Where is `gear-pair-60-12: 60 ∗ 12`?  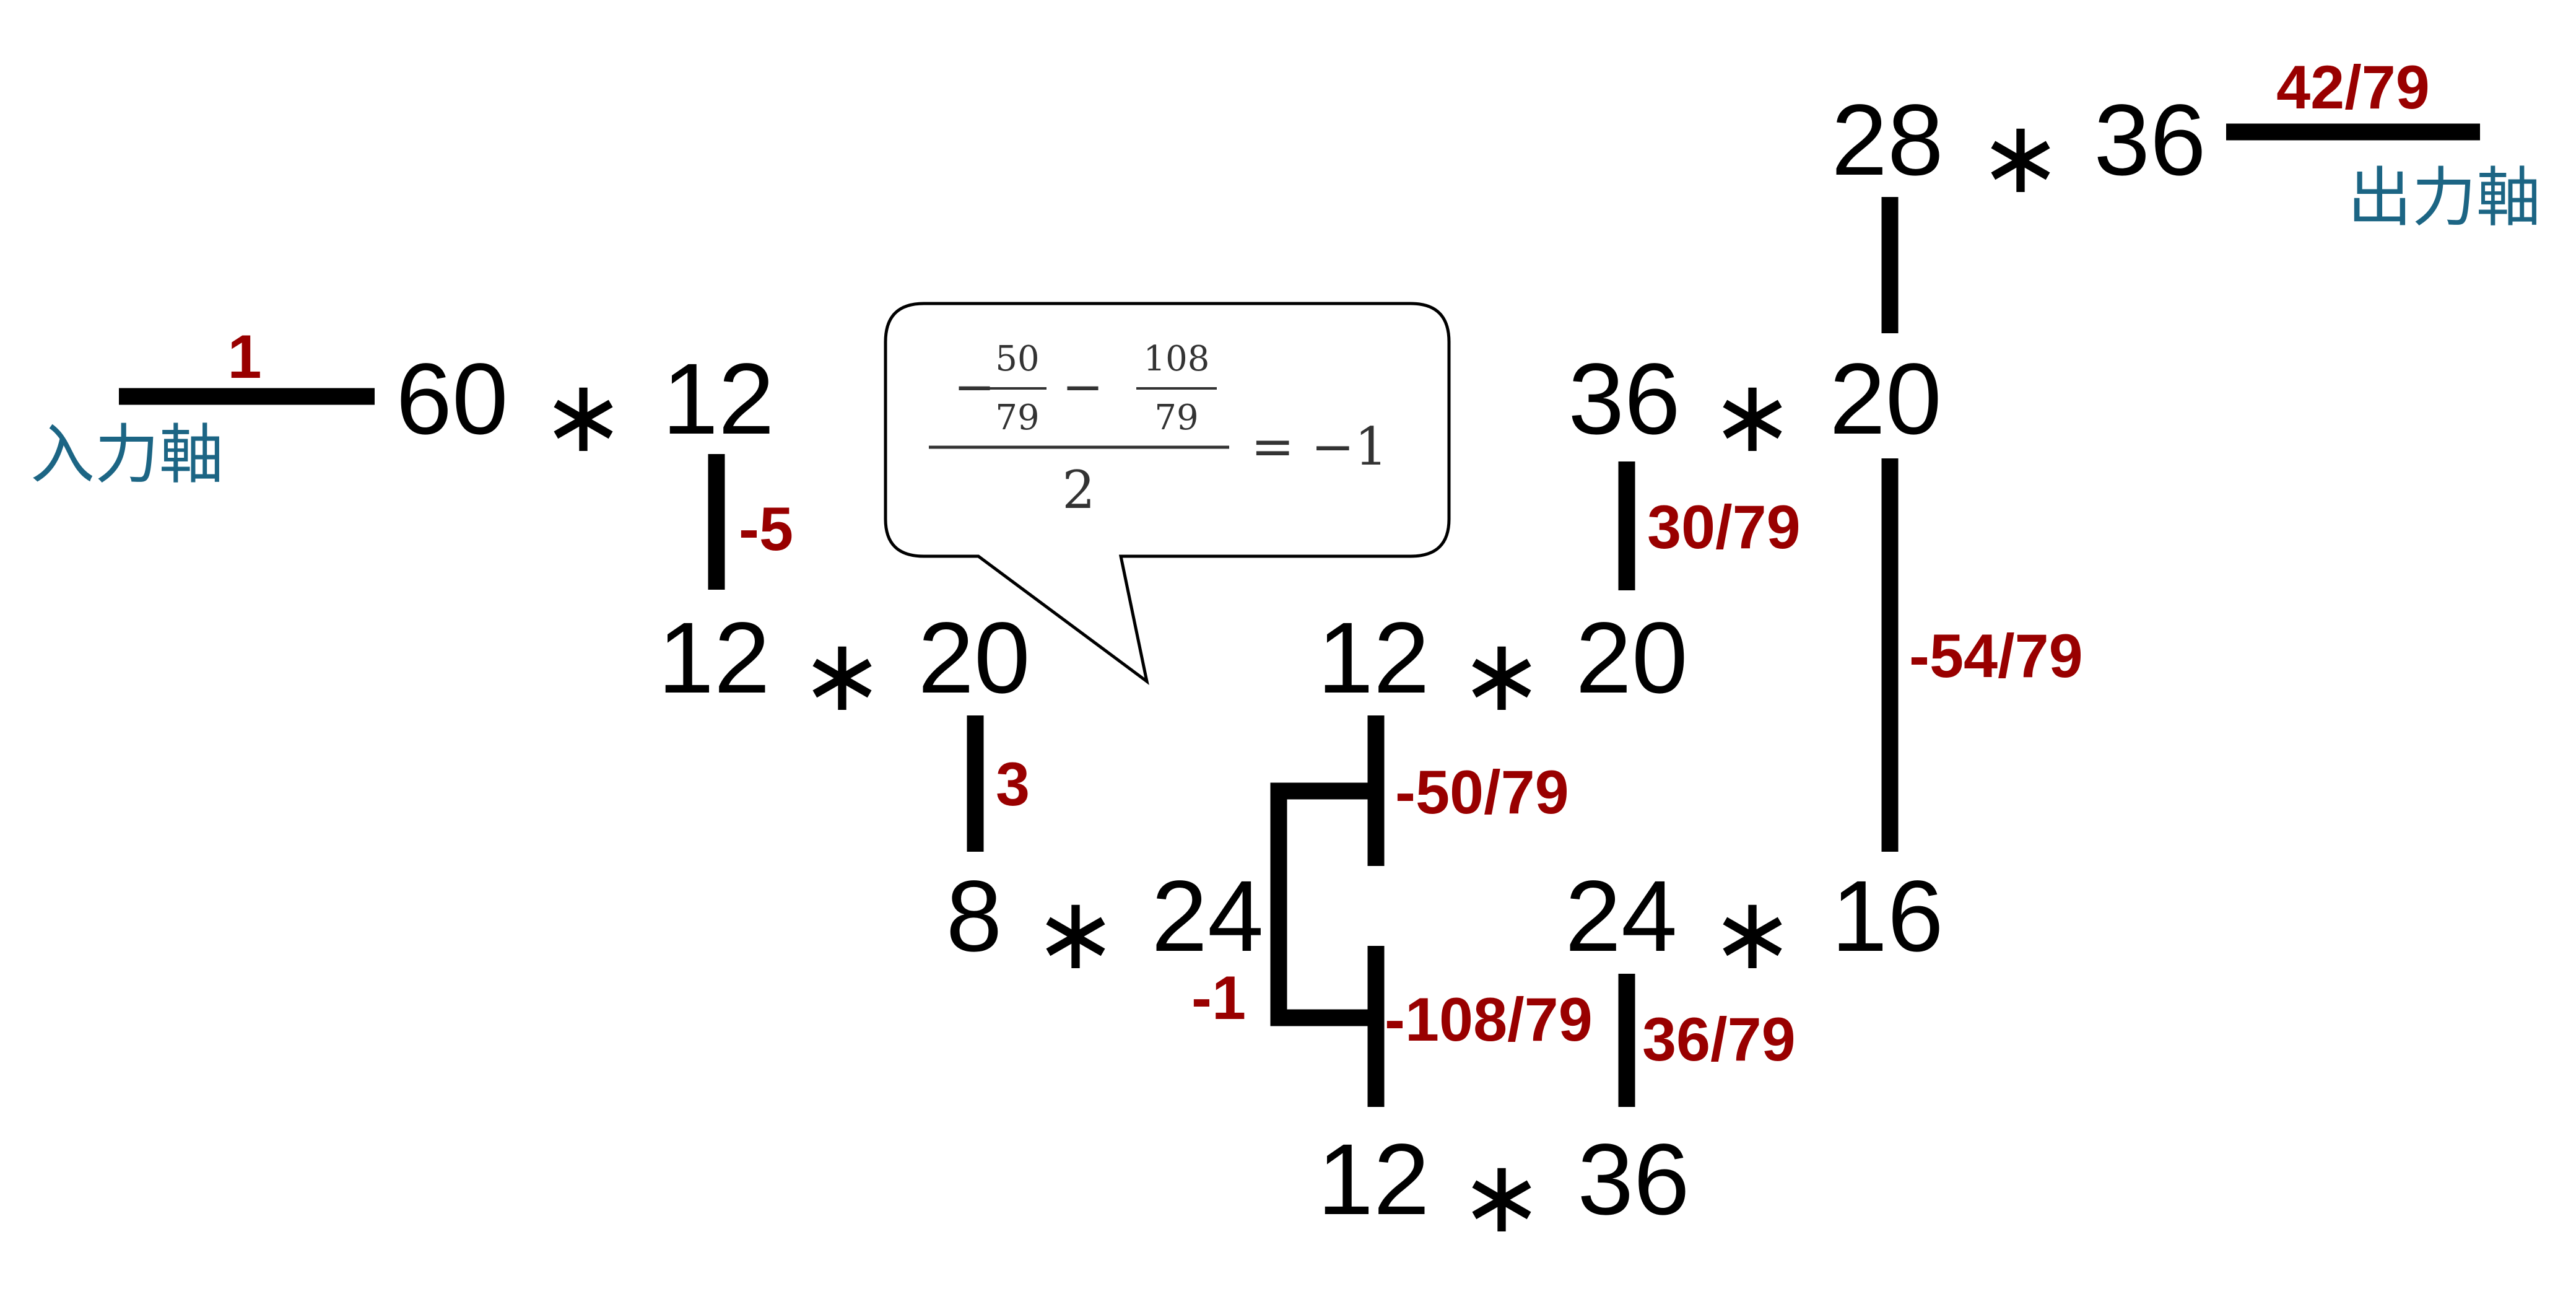 gear-pair-60-12: 60 ∗ 12 is located at coordinates (585, 407).